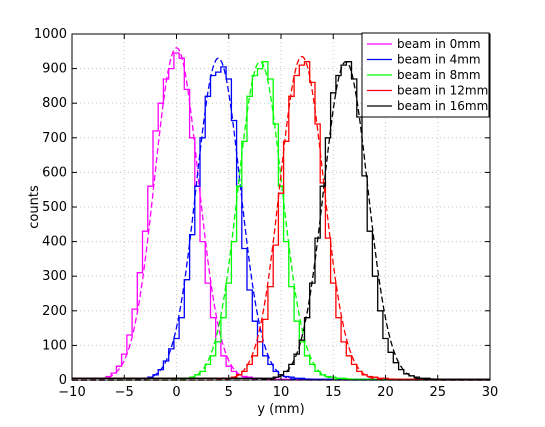 The width and height of the screenshot is (545, 427). Describe the element at coordinates (54, 276) in the screenshot. I see `y-tick-label: 300` at that location.